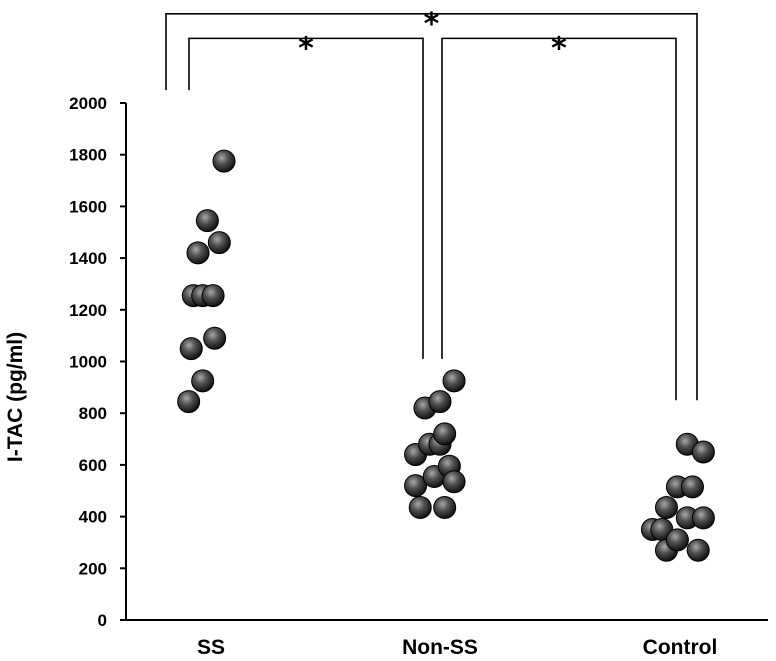 The height and width of the screenshot is (661, 776). I want to click on y-ticks: 0 200 400 600 800 1000 1200 1400 1600 1800 2000, so click(97, 362).